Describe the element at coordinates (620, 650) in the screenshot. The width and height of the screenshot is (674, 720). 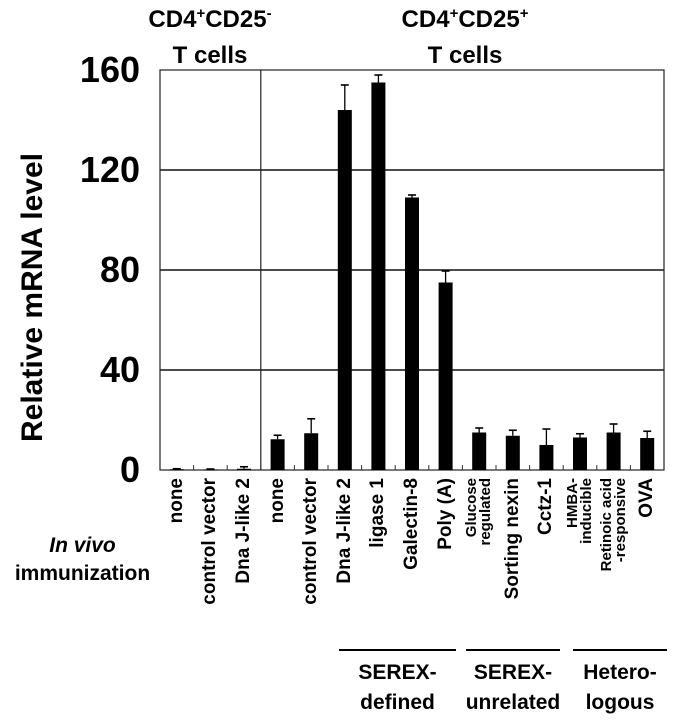
I see `group-line-heterologous` at that location.